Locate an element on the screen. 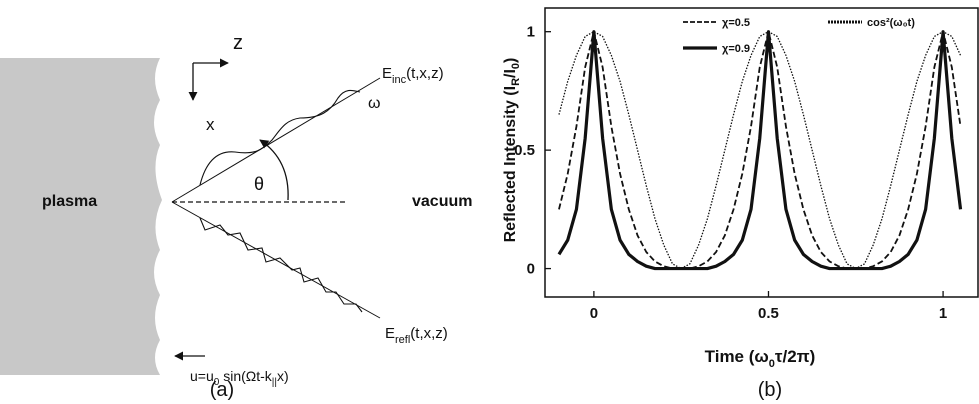 This screenshot has height=404, width=979. u-label: u=u0 sin(Ωt-k||x) is located at coordinates (239, 378).